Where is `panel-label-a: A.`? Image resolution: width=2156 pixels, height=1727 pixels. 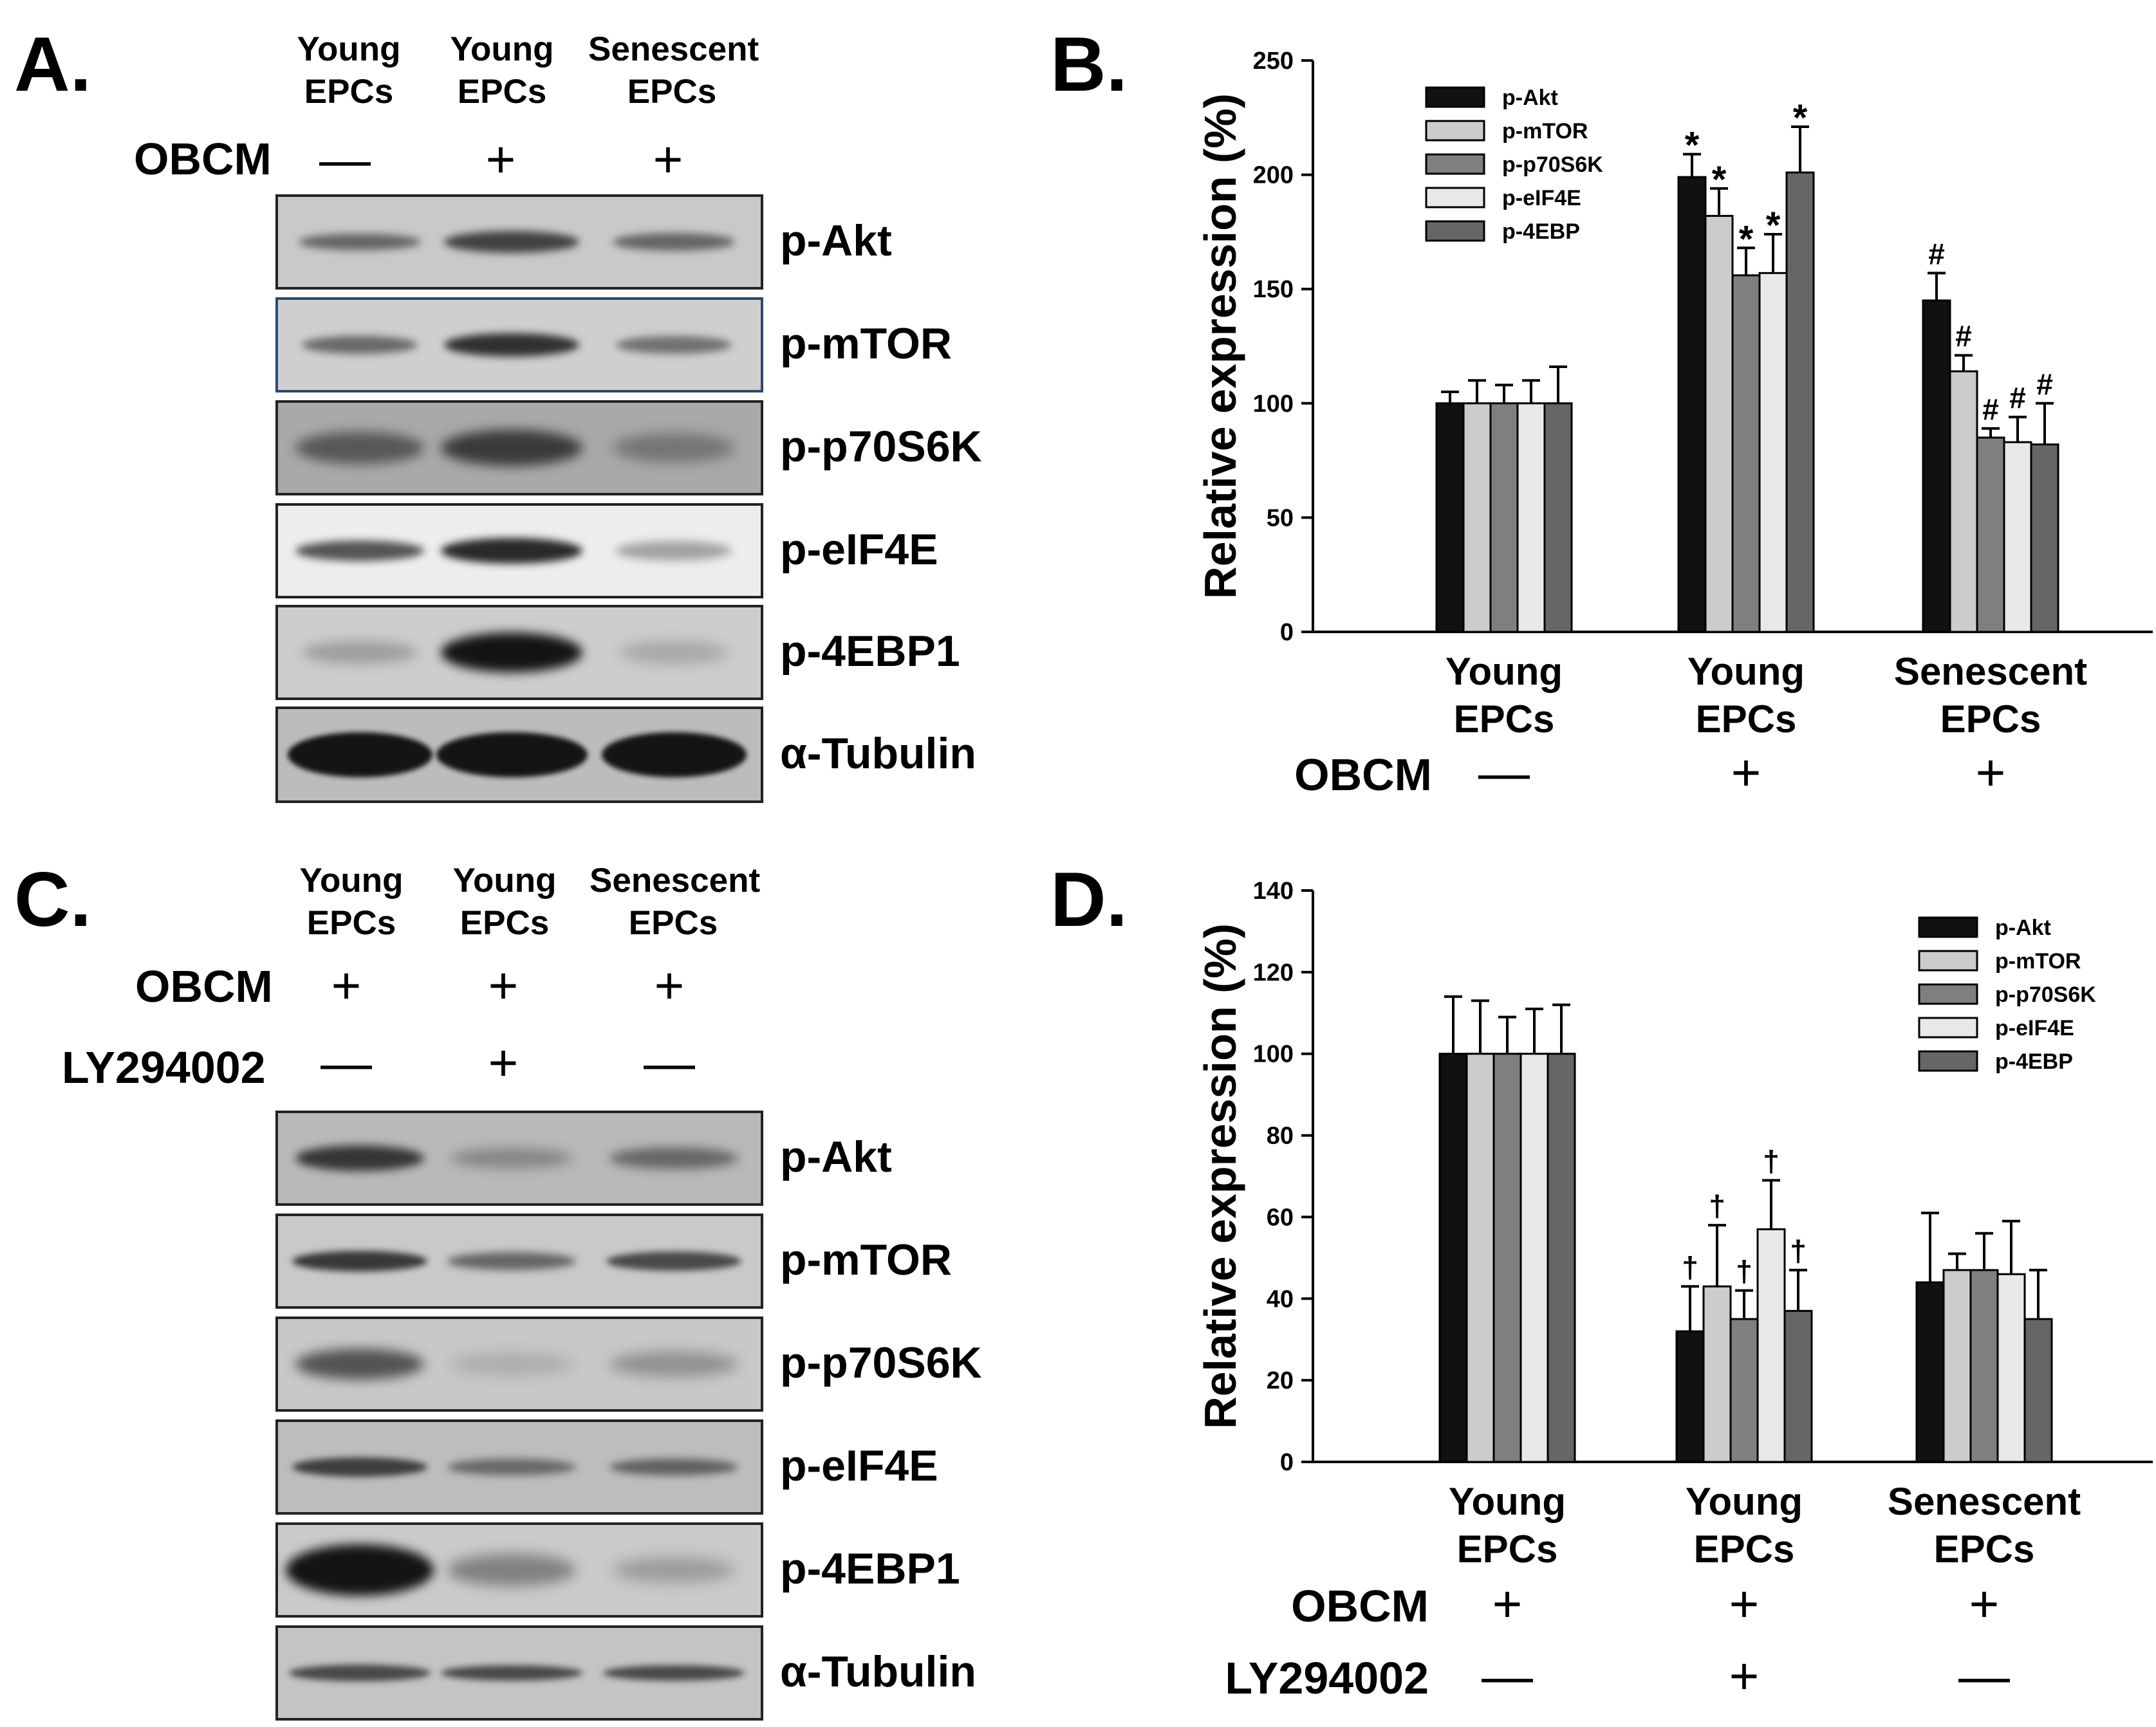
panel-label-a: A. is located at coordinates (52, 64).